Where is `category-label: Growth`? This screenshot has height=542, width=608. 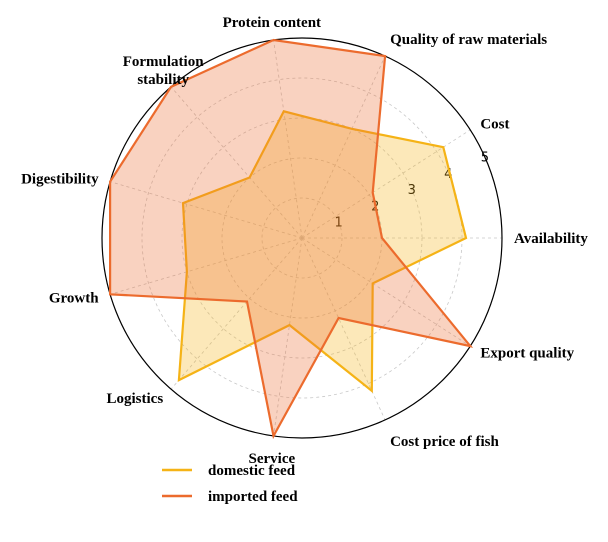
category-label: Growth is located at coordinates (74, 299).